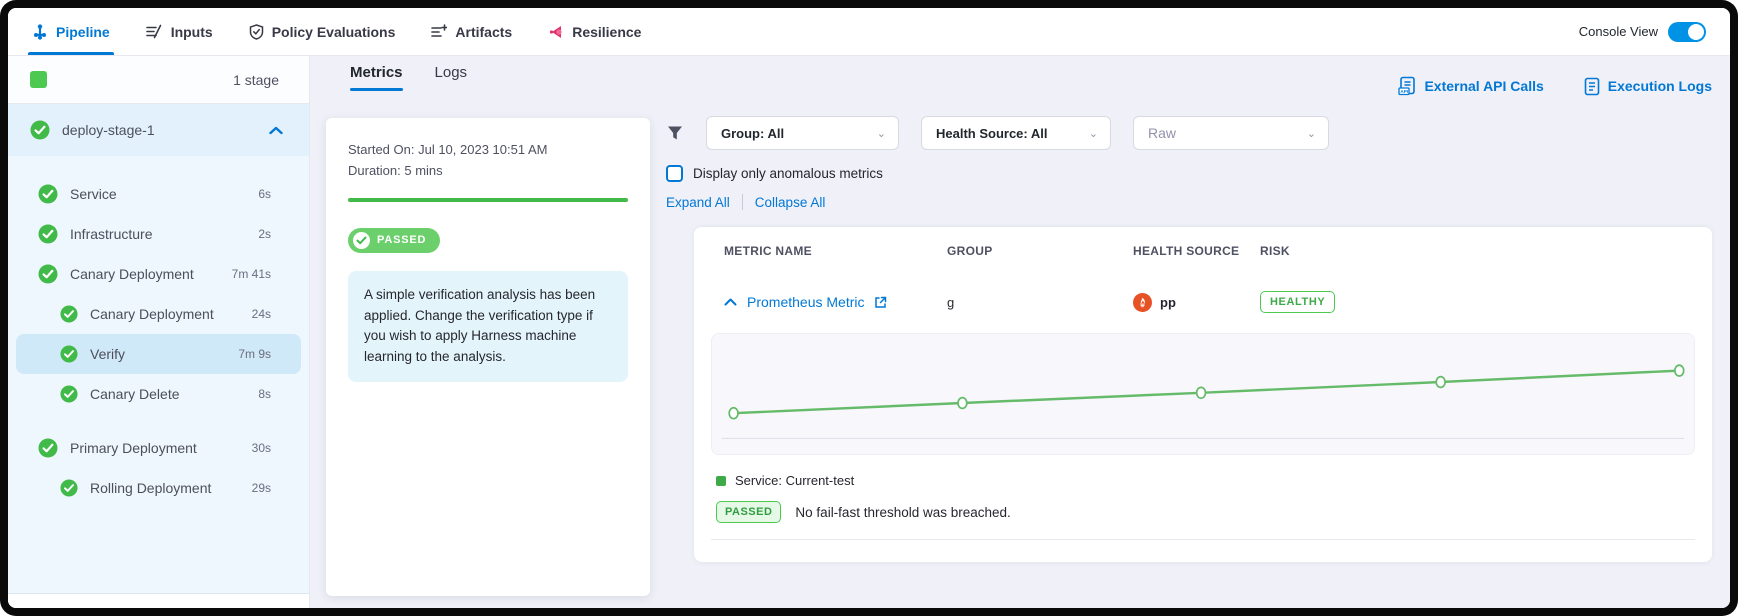  What do you see at coordinates (1016, 133) in the screenshot?
I see `health-source-filter-dropdown: Health Source: All ⌄` at bounding box center [1016, 133].